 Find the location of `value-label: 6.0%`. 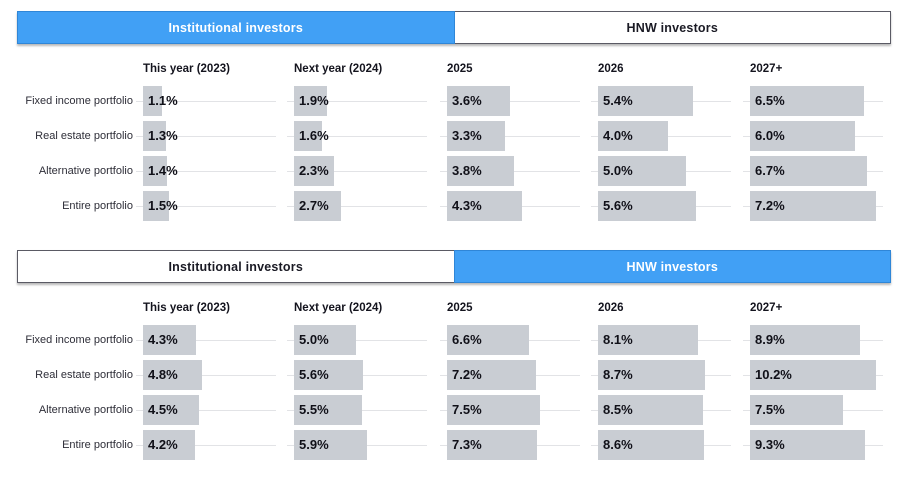

value-label: 6.0% is located at coordinates (770, 135).